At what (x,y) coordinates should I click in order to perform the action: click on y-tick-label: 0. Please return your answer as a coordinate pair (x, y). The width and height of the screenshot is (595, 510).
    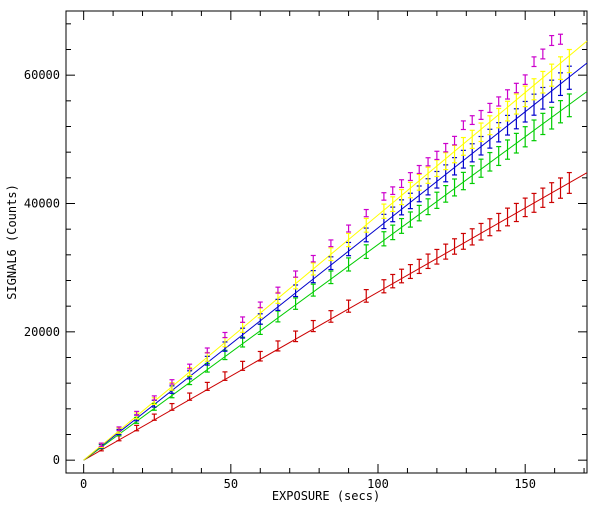
    Looking at the image, I should click on (56, 460).